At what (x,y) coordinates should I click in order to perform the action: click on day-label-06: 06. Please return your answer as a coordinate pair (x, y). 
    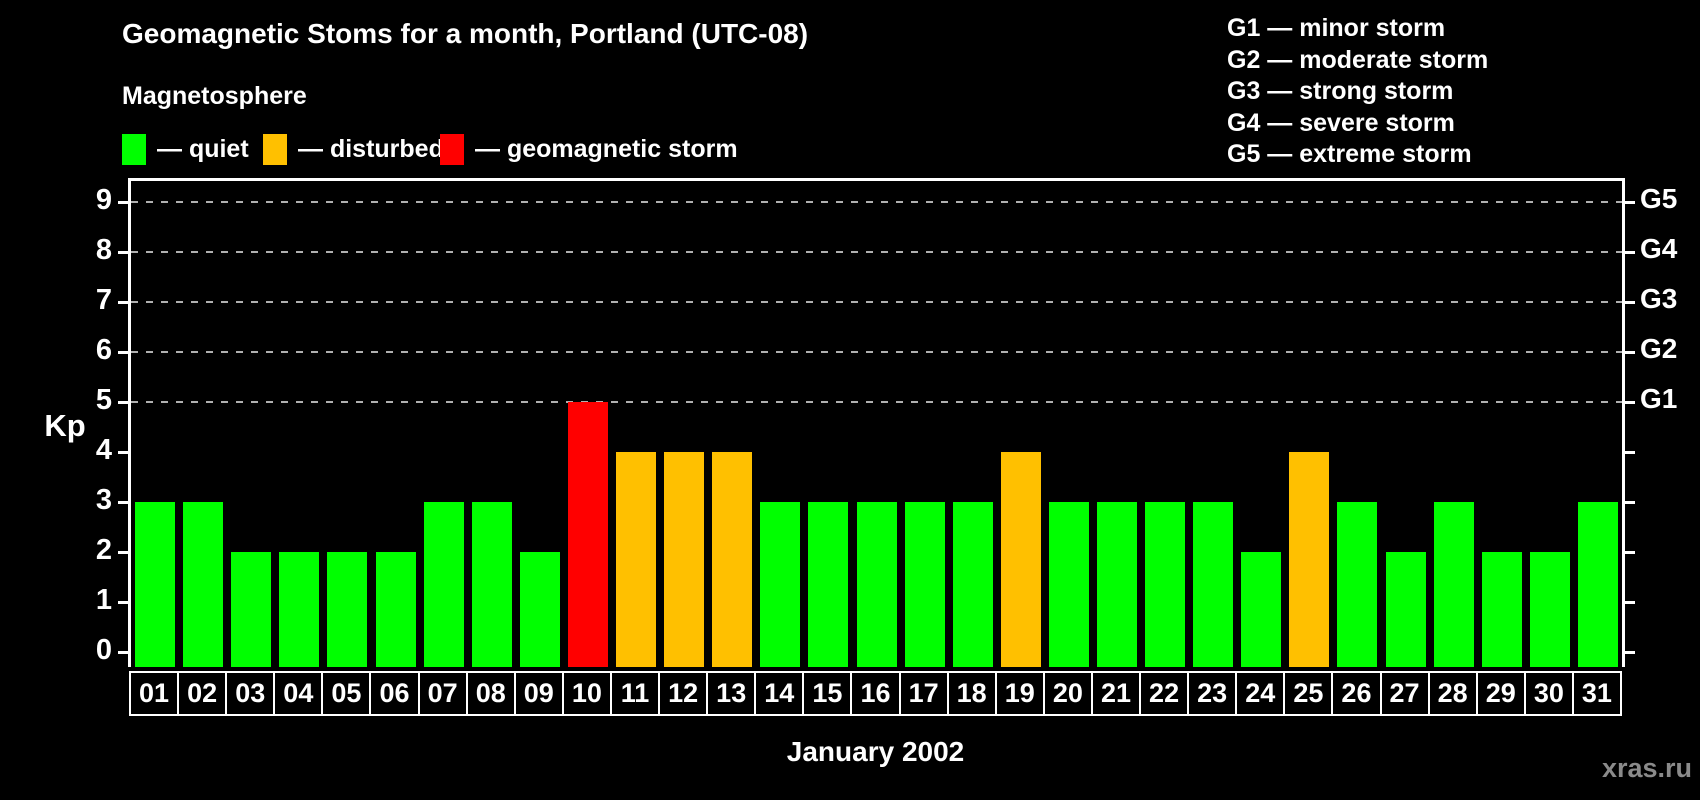
    Looking at the image, I should click on (394, 693).